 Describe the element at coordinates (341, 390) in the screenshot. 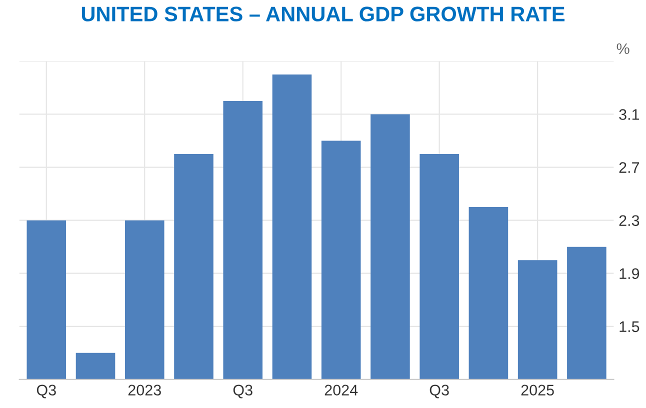

I see `x-tick-label: 2024` at that location.